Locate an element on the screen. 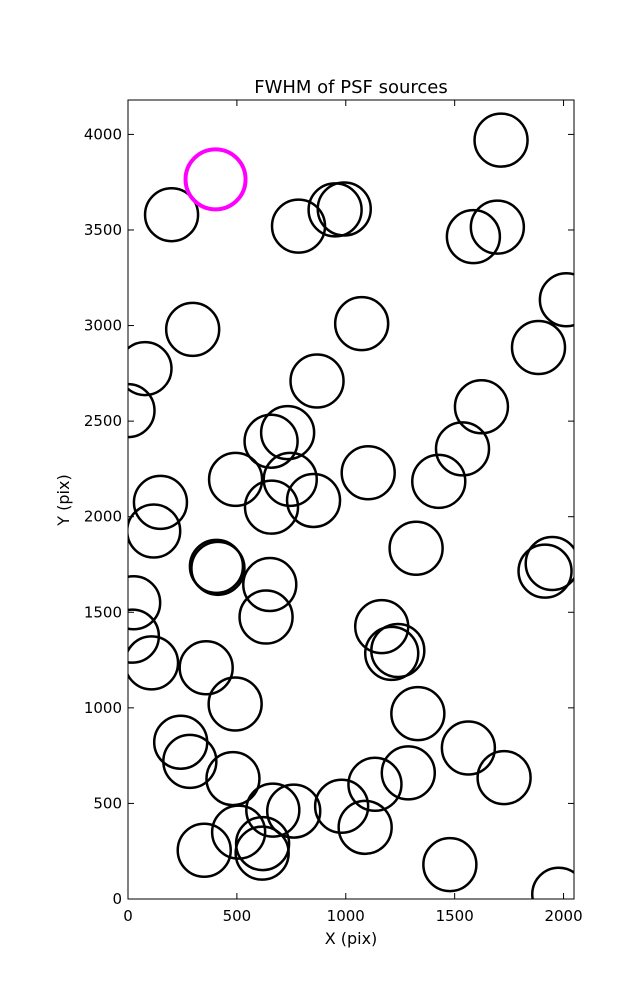 This screenshot has height=1000, width=637. y-tick-label: 2500 is located at coordinates (103, 421).